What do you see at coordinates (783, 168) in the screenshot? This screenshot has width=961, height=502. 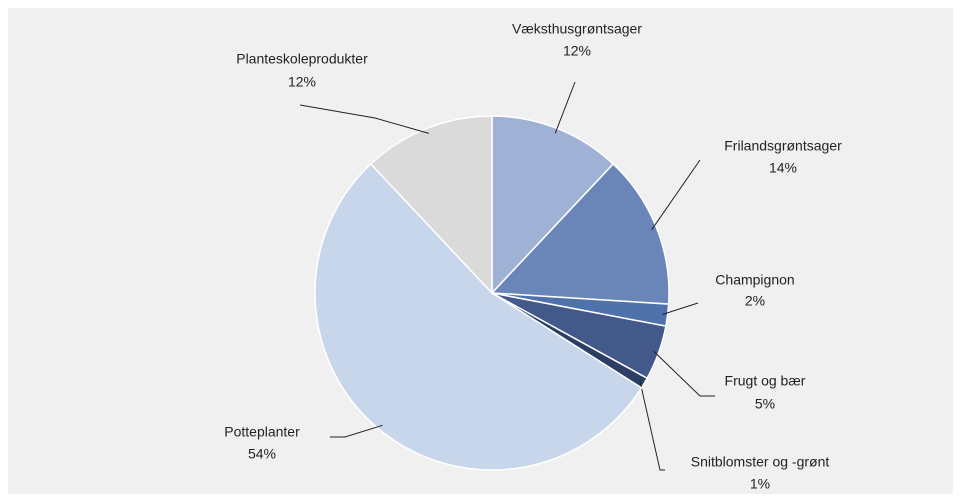 I see `slice-value-label: 14%` at bounding box center [783, 168].